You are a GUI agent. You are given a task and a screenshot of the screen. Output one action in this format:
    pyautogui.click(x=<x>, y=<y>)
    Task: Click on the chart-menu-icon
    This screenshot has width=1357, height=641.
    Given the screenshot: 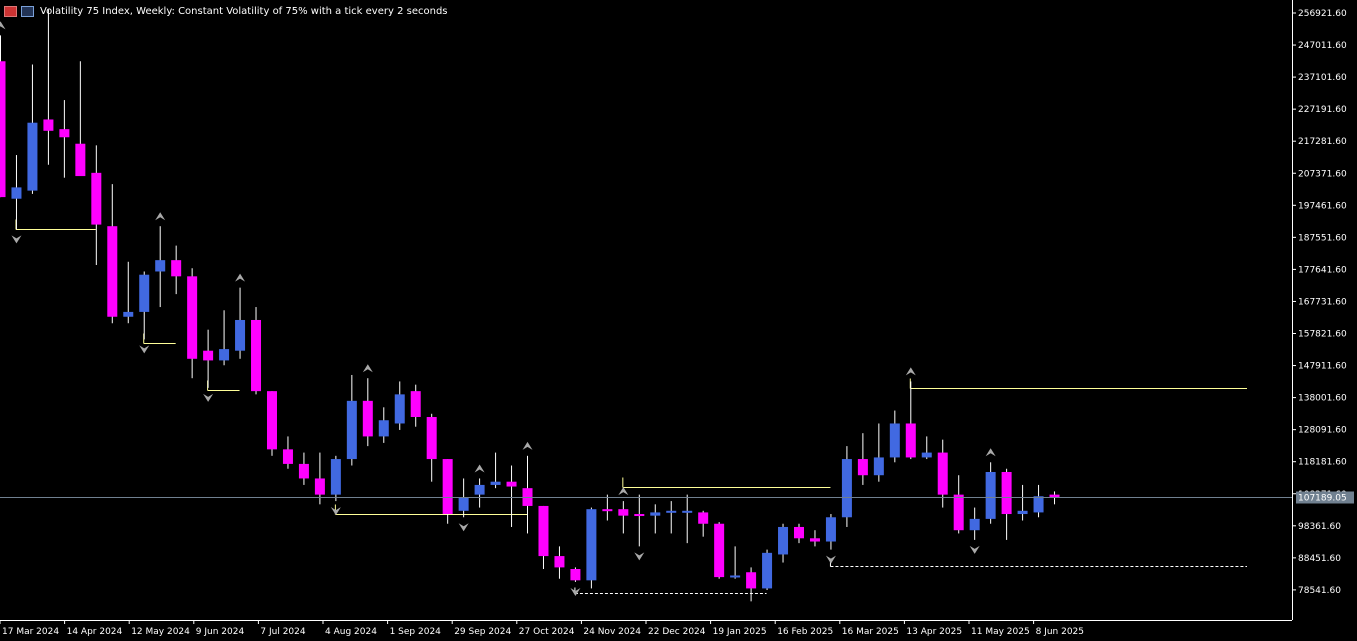 What is the action you would take?
    pyautogui.click(x=10, y=11)
    